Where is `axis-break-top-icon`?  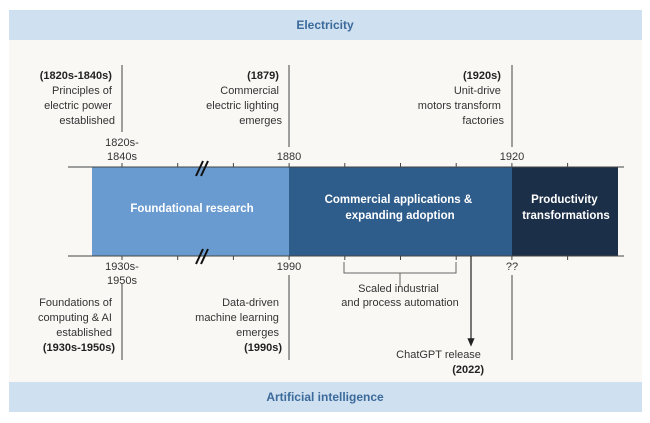 axis-break-top-icon is located at coordinates (202, 168).